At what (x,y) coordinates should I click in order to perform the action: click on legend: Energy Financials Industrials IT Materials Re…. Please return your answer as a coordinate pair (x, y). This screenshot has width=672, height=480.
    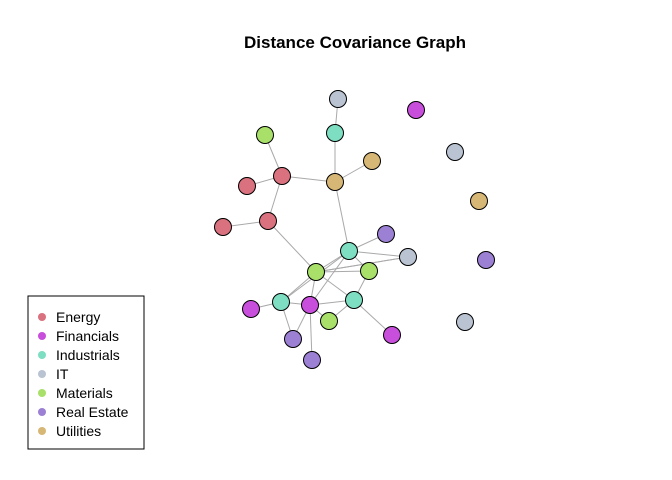
    Looking at the image, I should click on (86, 372).